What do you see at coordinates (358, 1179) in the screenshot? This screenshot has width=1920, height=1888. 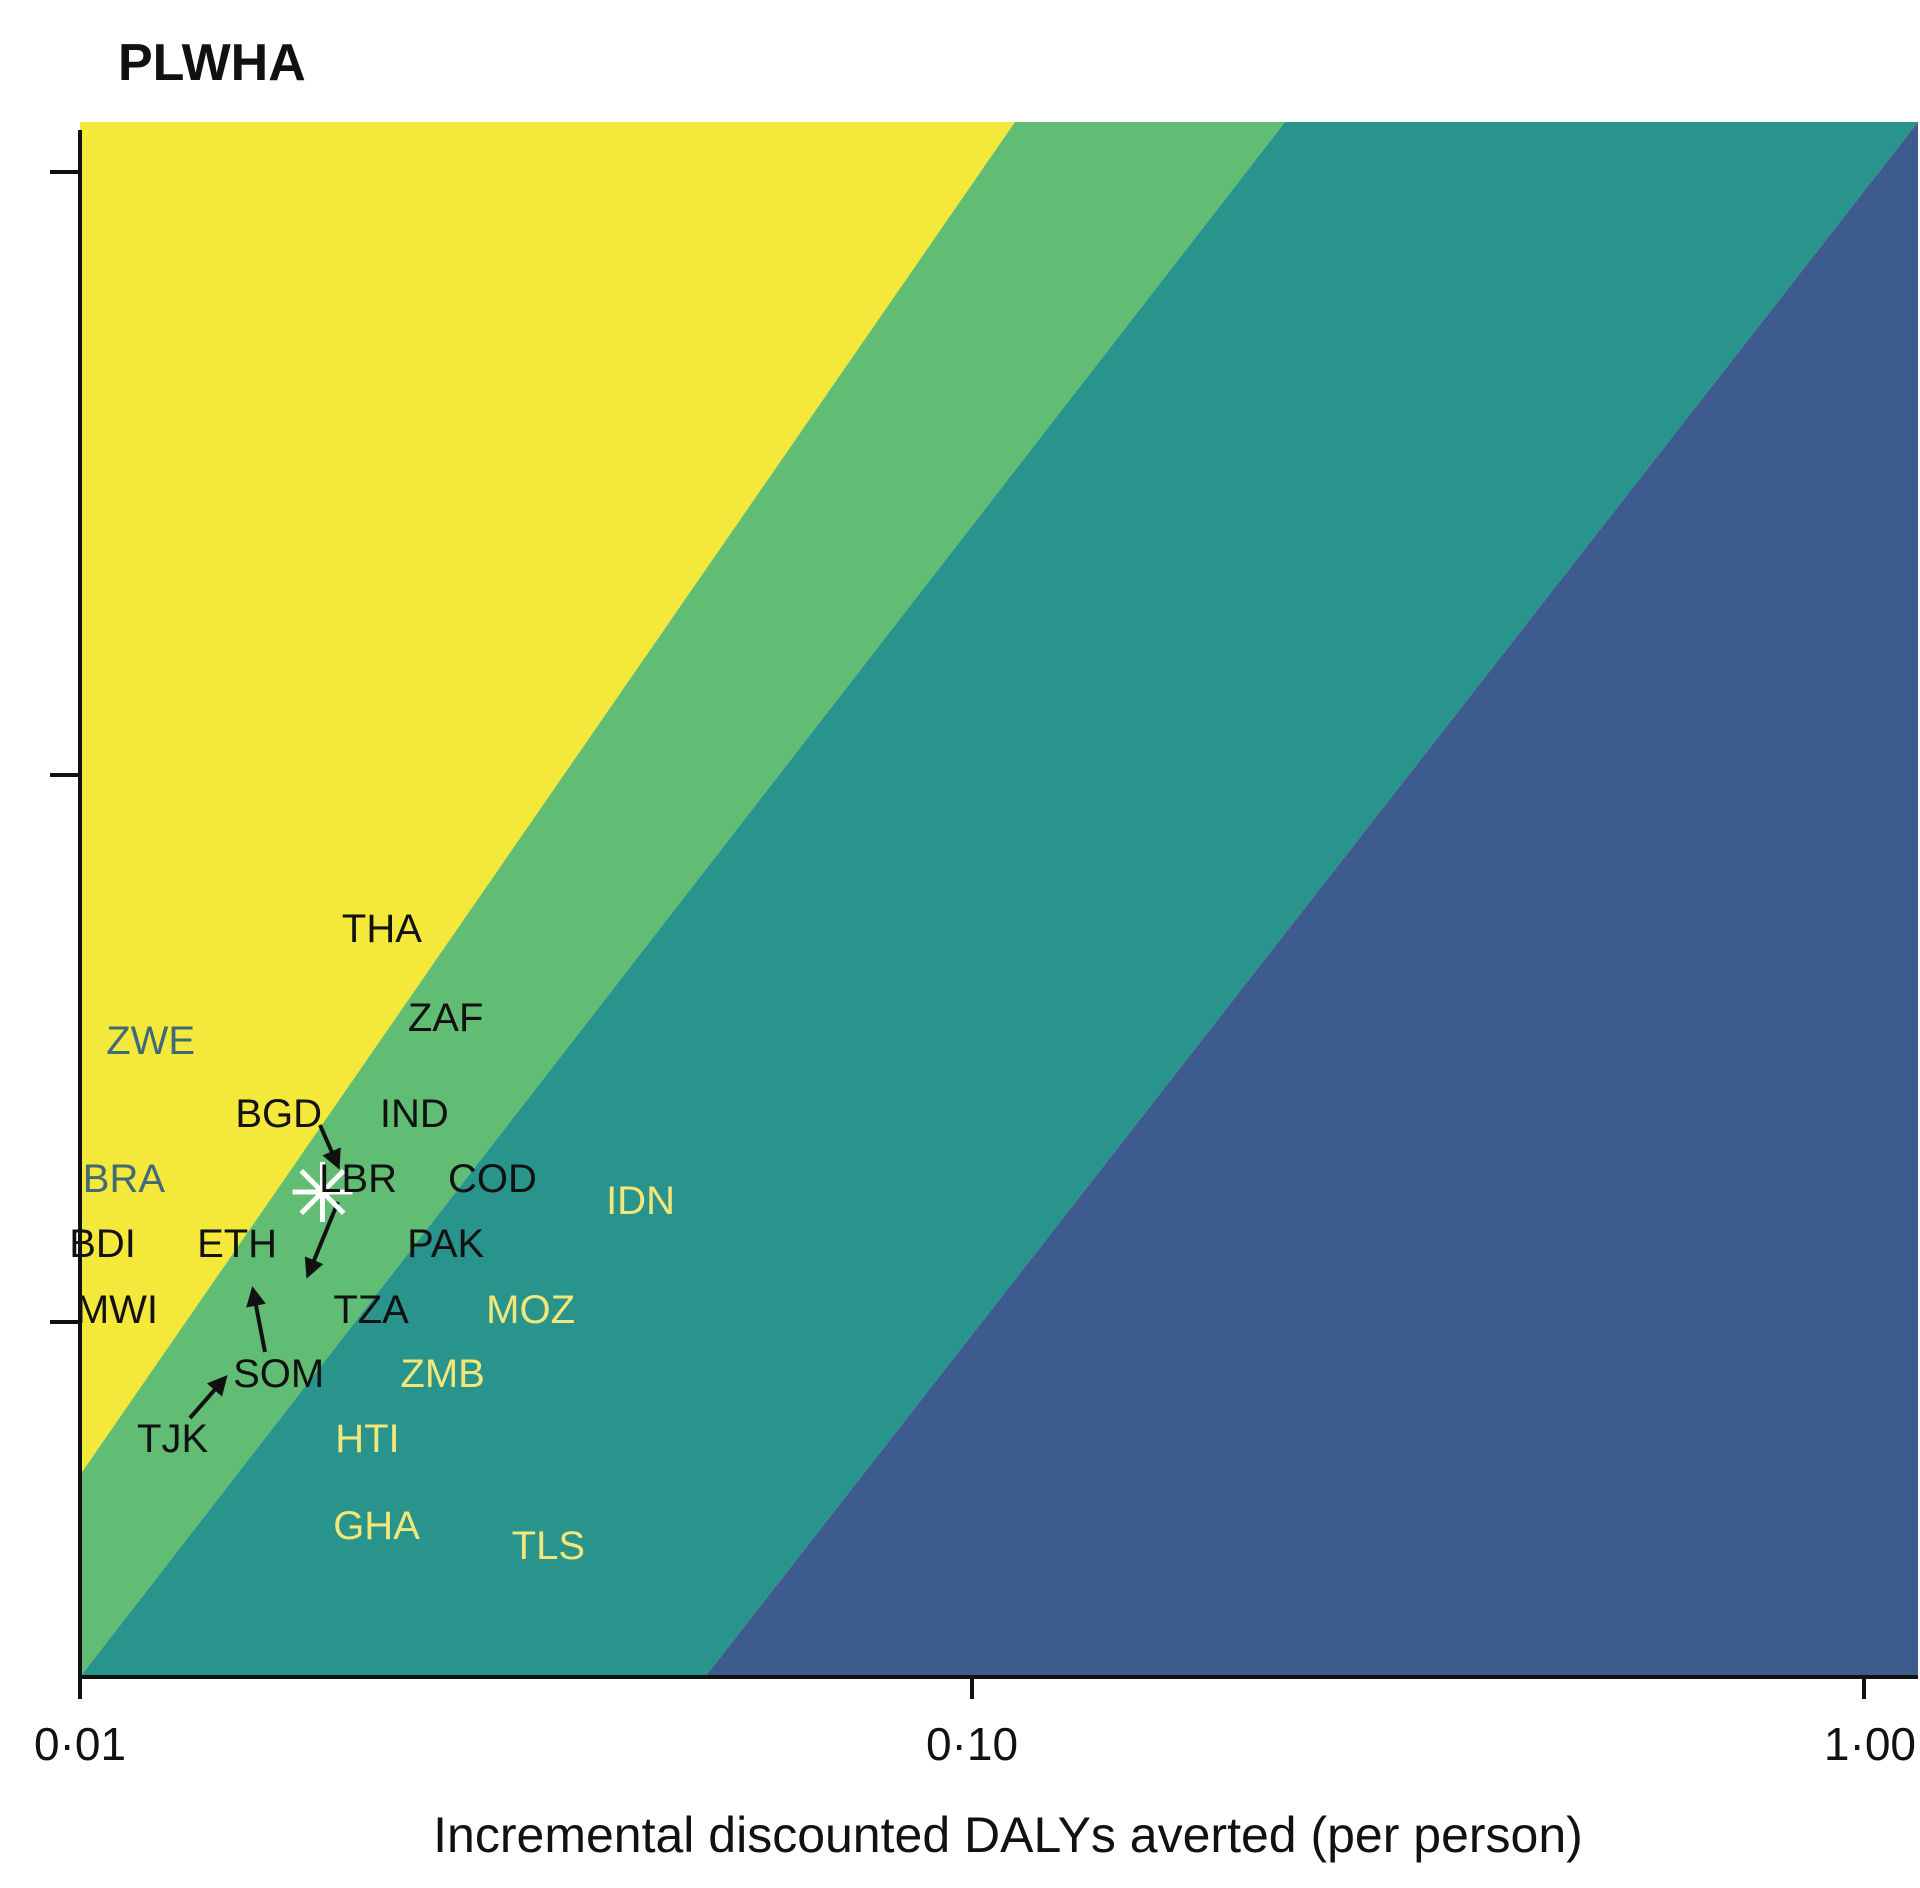 I see `country-label-lbr: LBR` at bounding box center [358, 1179].